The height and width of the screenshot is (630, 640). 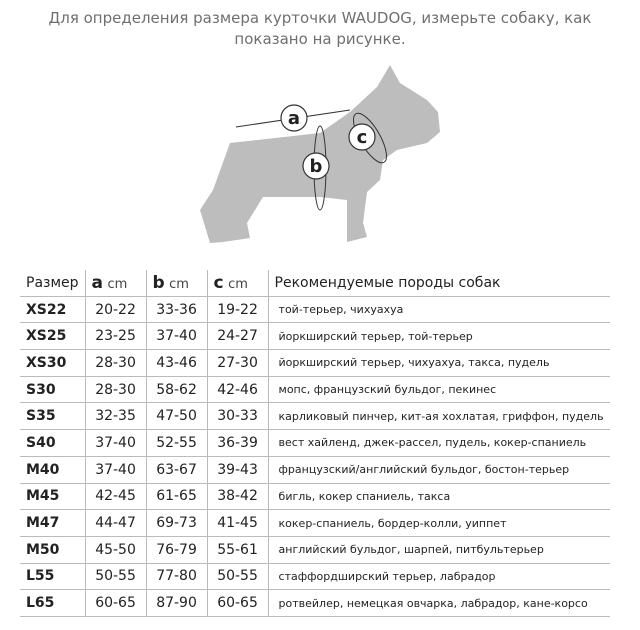 I want to click on cell-b: 37-40, so click(x=176, y=336).